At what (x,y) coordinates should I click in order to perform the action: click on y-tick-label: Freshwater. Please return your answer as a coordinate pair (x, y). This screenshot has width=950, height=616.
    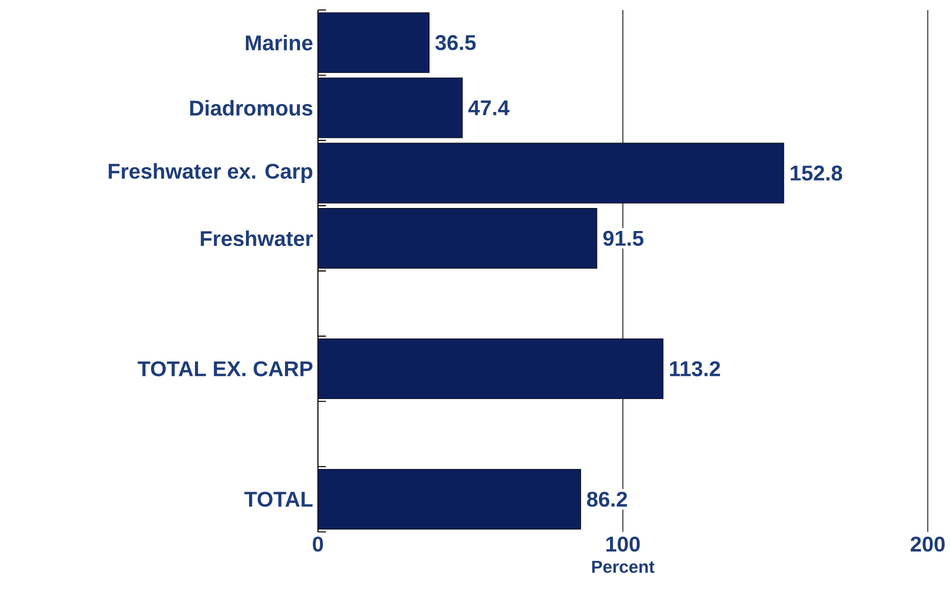
    Looking at the image, I should click on (256, 238).